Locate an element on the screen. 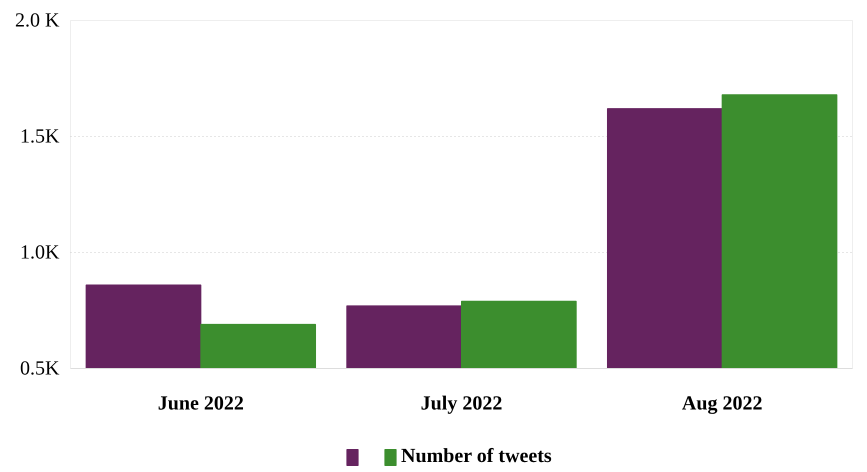 This screenshot has height=472, width=867. y-tick-label: 1.5K is located at coordinates (40, 137).